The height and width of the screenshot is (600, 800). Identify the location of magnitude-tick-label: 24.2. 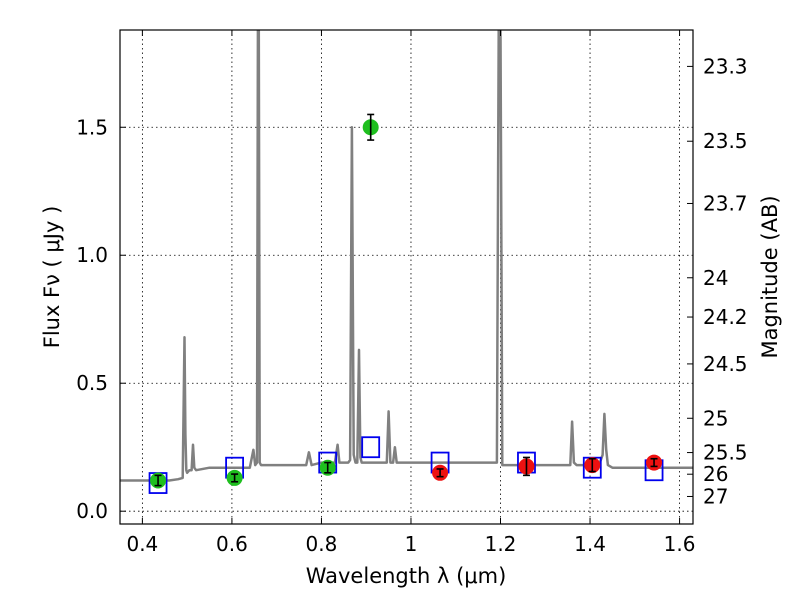
(725, 317).